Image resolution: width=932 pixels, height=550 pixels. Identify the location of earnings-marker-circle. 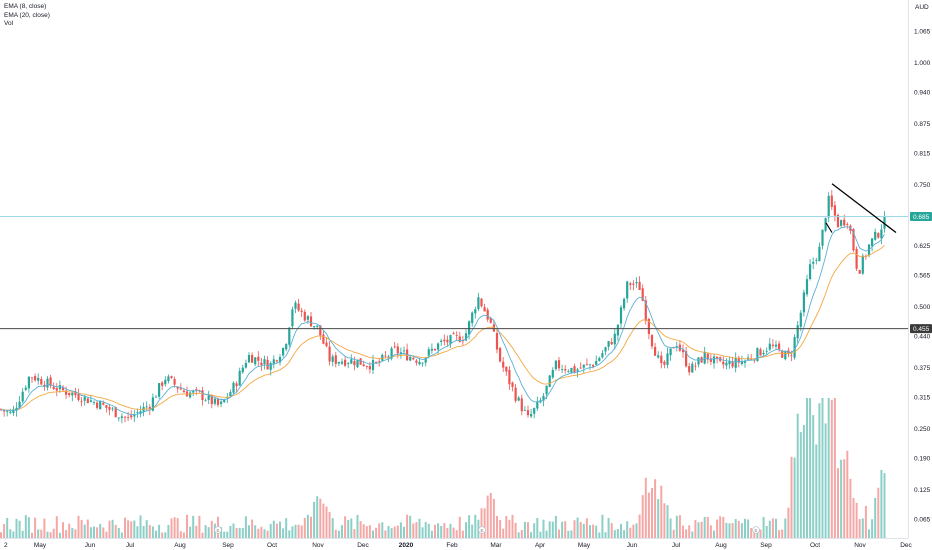
(482, 530).